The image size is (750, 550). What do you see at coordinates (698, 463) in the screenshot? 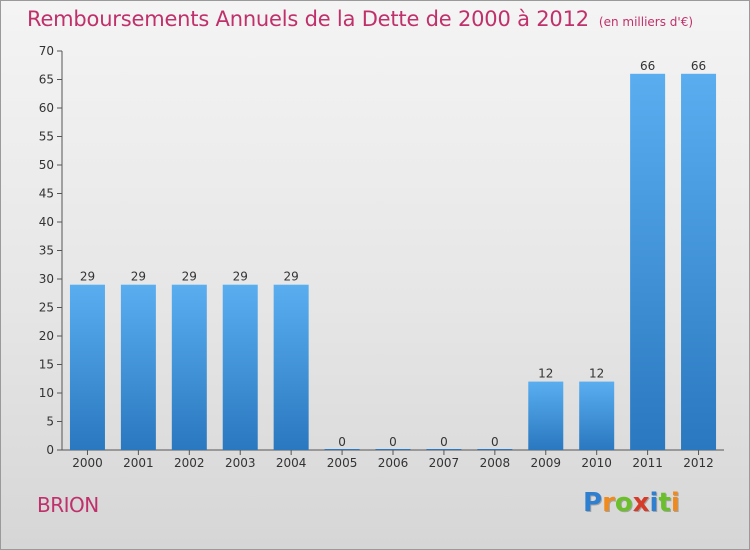
I see `x-tick-label: 2012` at bounding box center [698, 463].